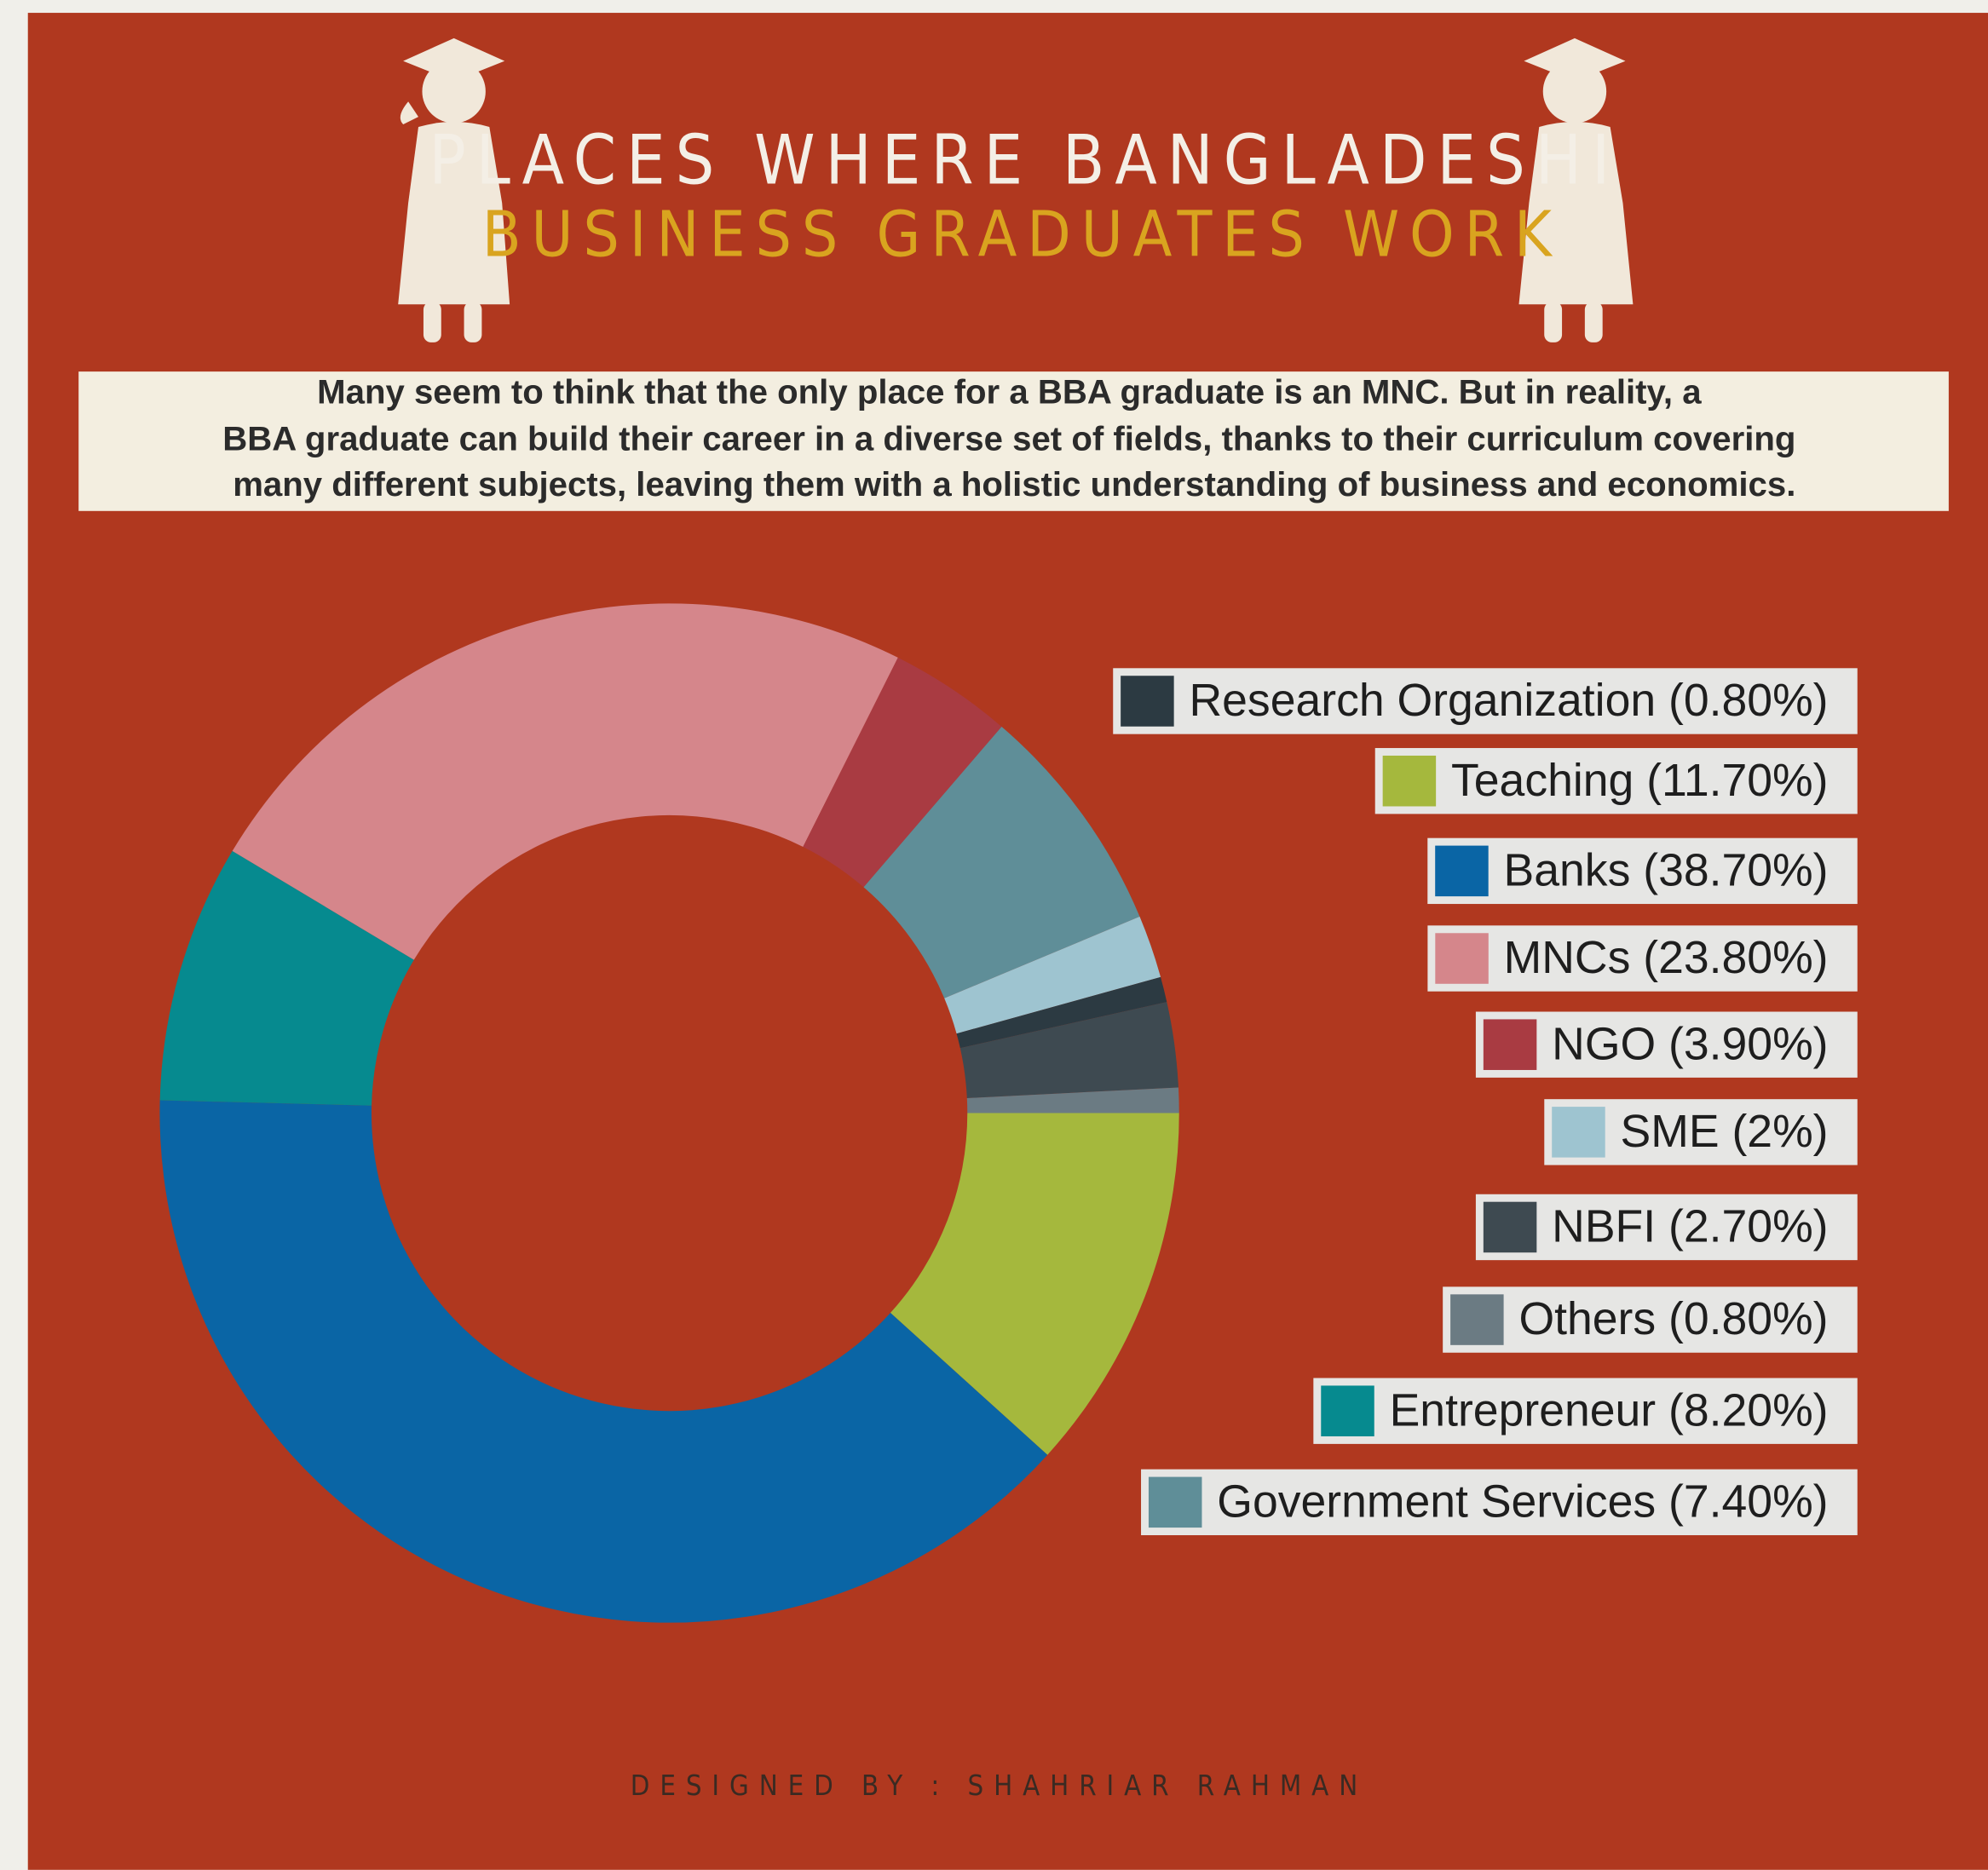 The height and width of the screenshot is (1870, 1988). What do you see at coordinates (1673, 1319) in the screenshot?
I see `legend-label: Others (0.80%)` at bounding box center [1673, 1319].